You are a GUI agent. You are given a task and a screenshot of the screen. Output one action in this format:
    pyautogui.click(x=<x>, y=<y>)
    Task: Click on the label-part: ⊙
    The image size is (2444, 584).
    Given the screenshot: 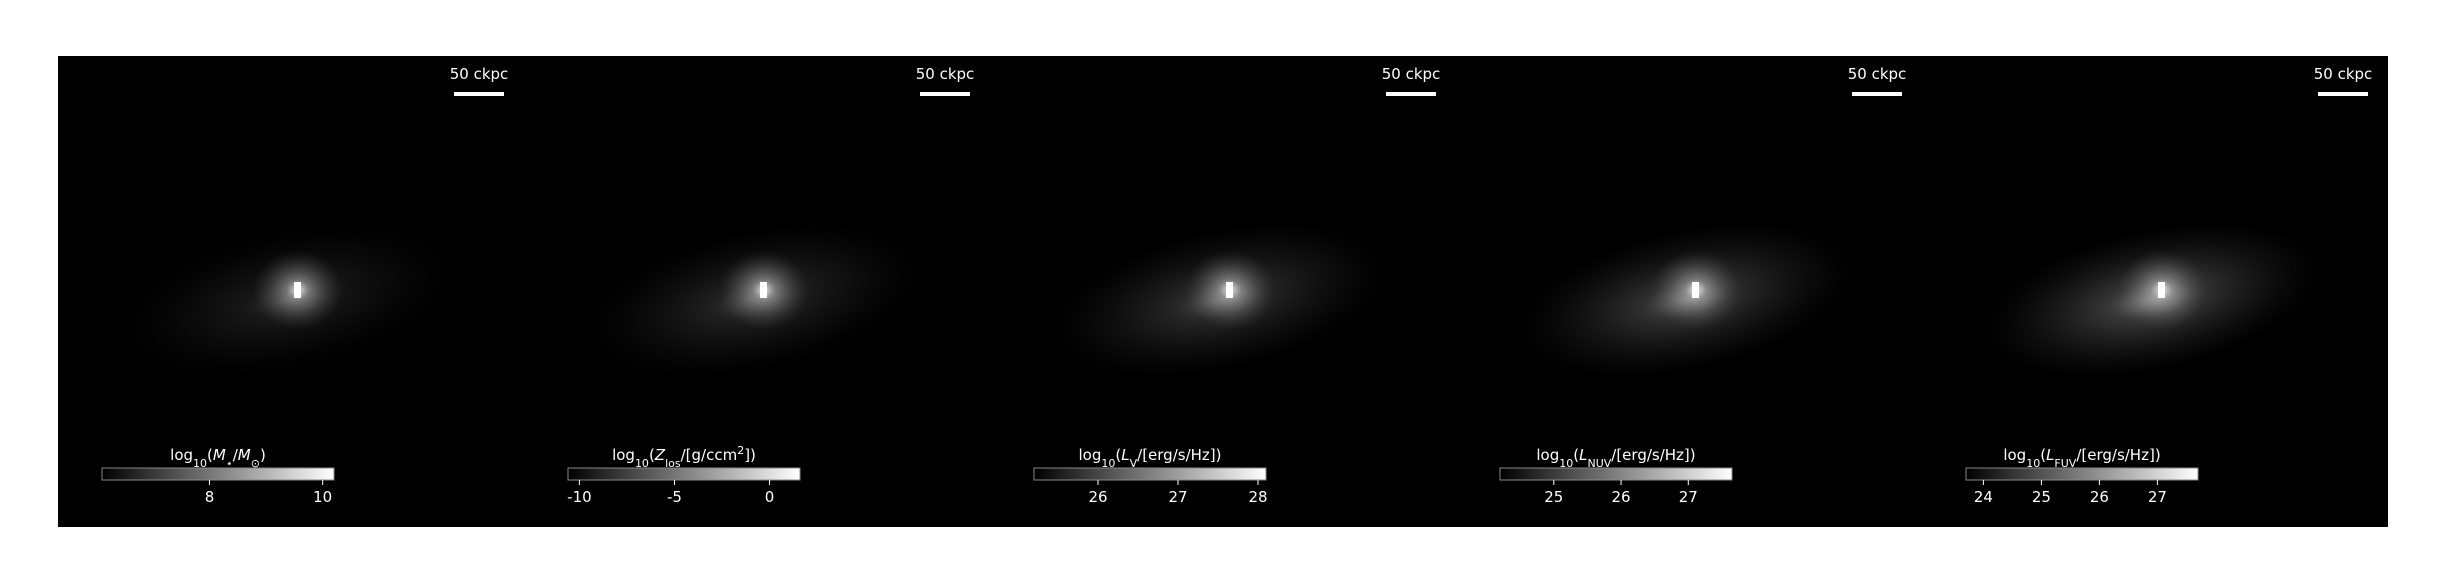 What is the action you would take?
    pyautogui.click(x=255, y=463)
    